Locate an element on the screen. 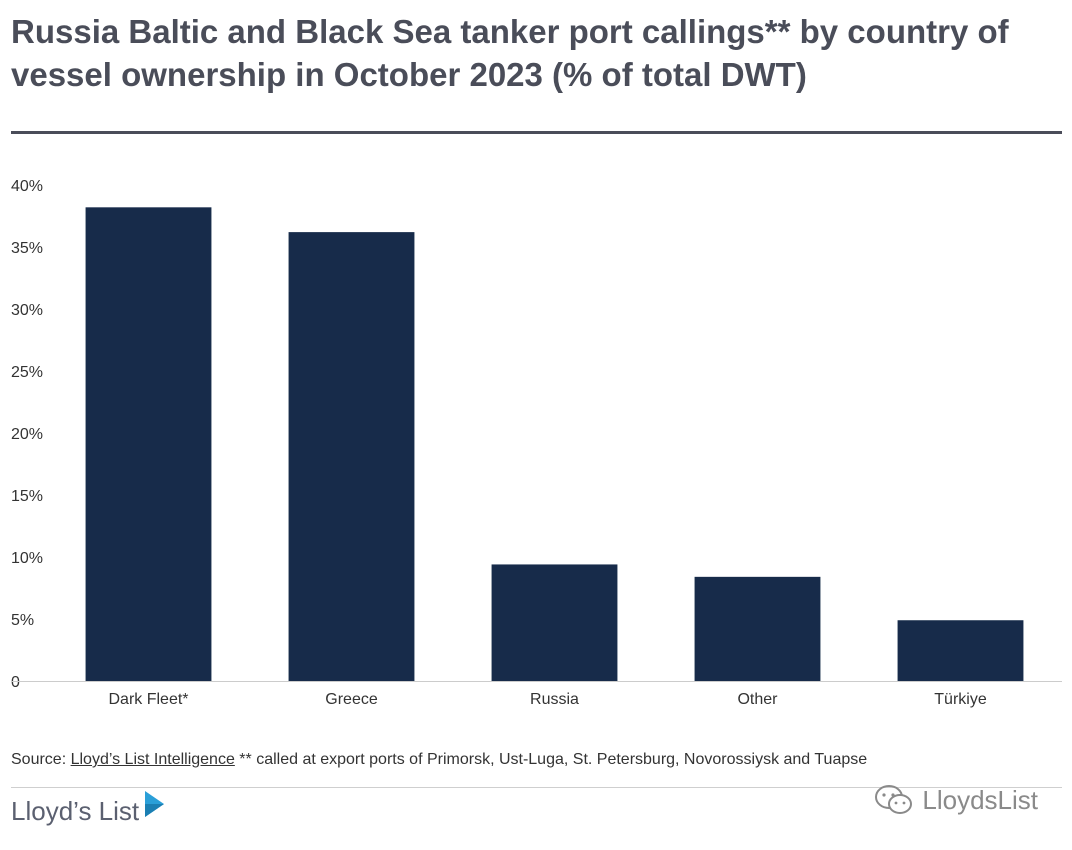  y-tick-label: 35% is located at coordinates (27, 248).